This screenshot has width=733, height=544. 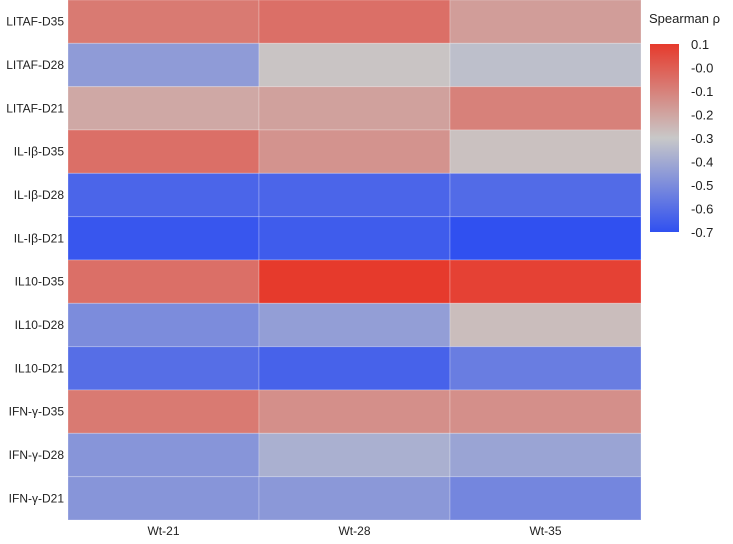 What do you see at coordinates (40, 325) in the screenshot?
I see `row-label: IL10-D28` at bounding box center [40, 325].